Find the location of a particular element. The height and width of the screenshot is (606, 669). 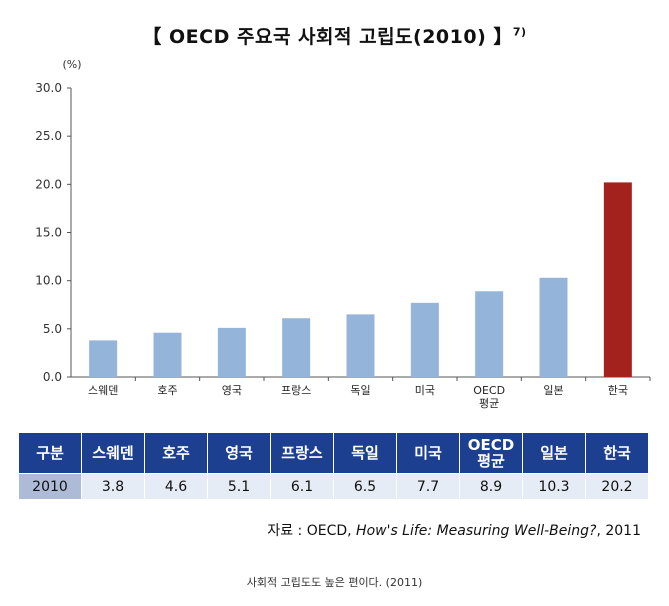

table-cell: 7.7 is located at coordinates (428, 486).